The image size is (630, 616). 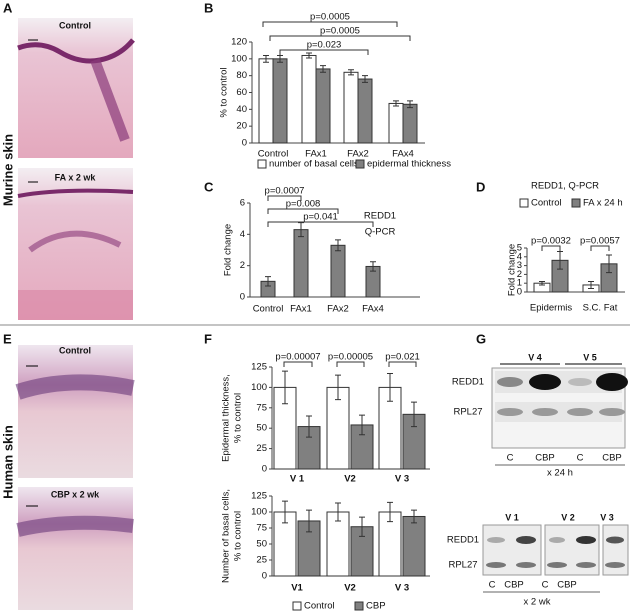 What do you see at coordinates (261, 407) in the screenshot?
I see `y-tick-label: 75` at bounding box center [261, 407].